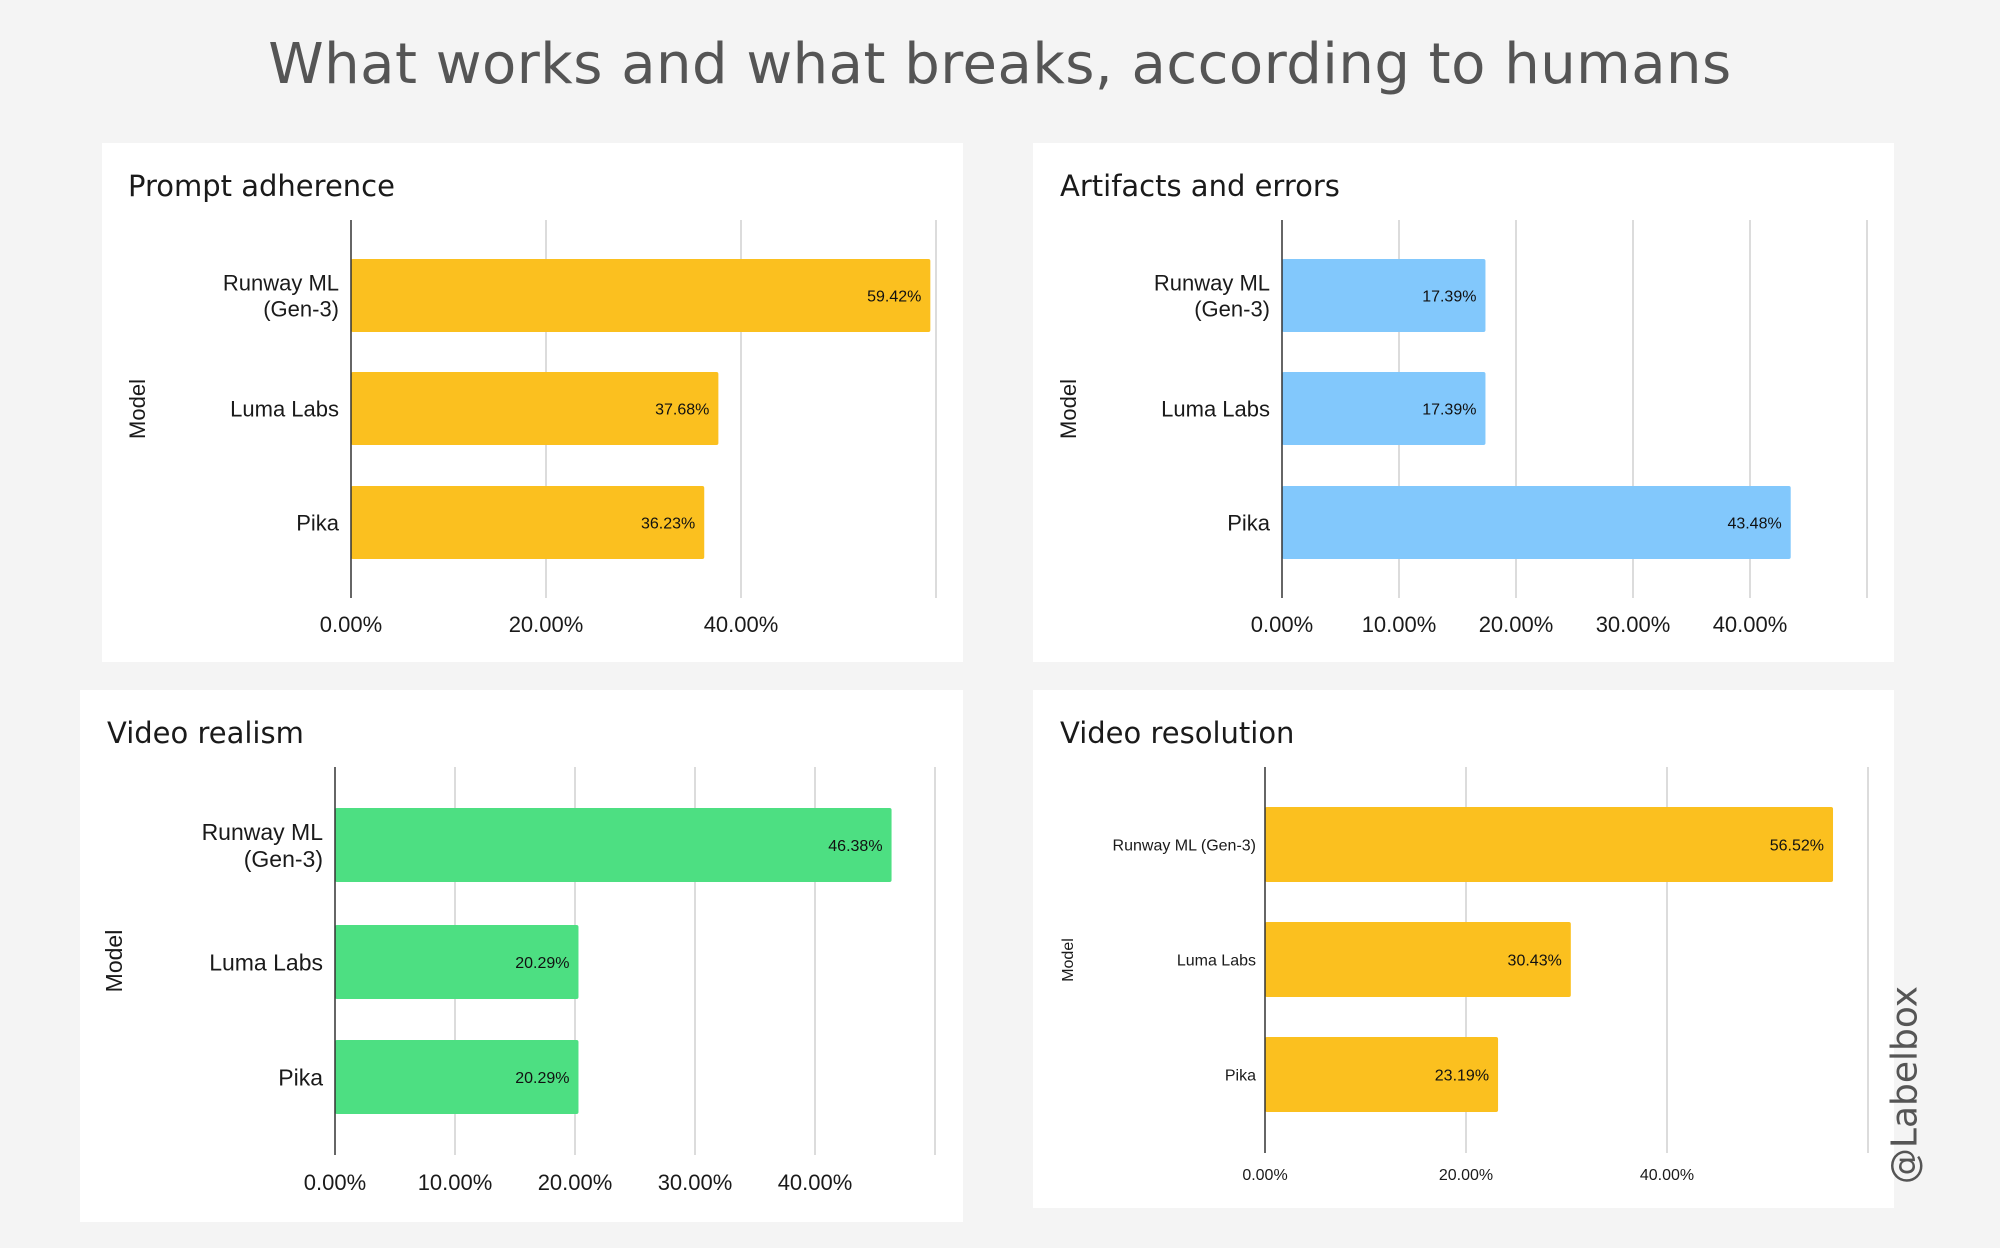 This screenshot has width=2000, height=1248. What do you see at coordinates (261, 186) in the screenshot?
I see `chart-title: Prompt adherence` at bounding box center [261, 186].